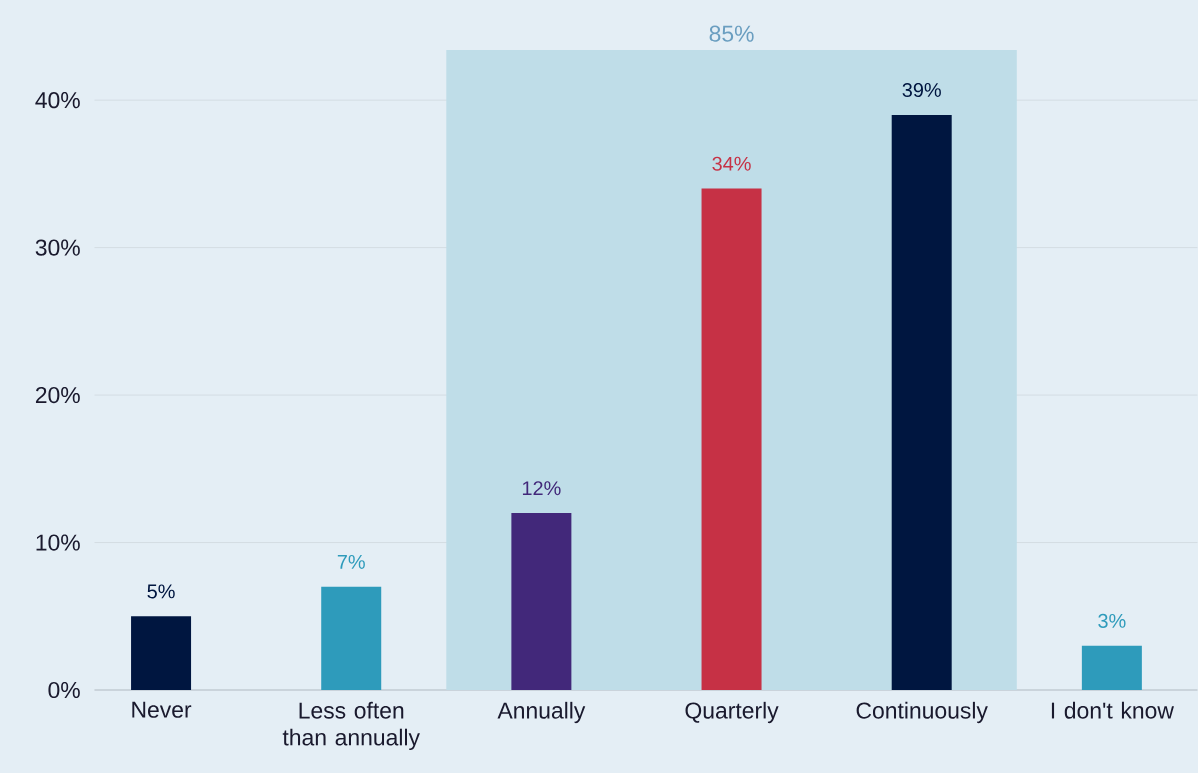 The image size is (1198, 773). What do you see at coordinates (58, 542) in the screenshot?
I see `y-tick-label: 10%` at bounding box center [58, 542].